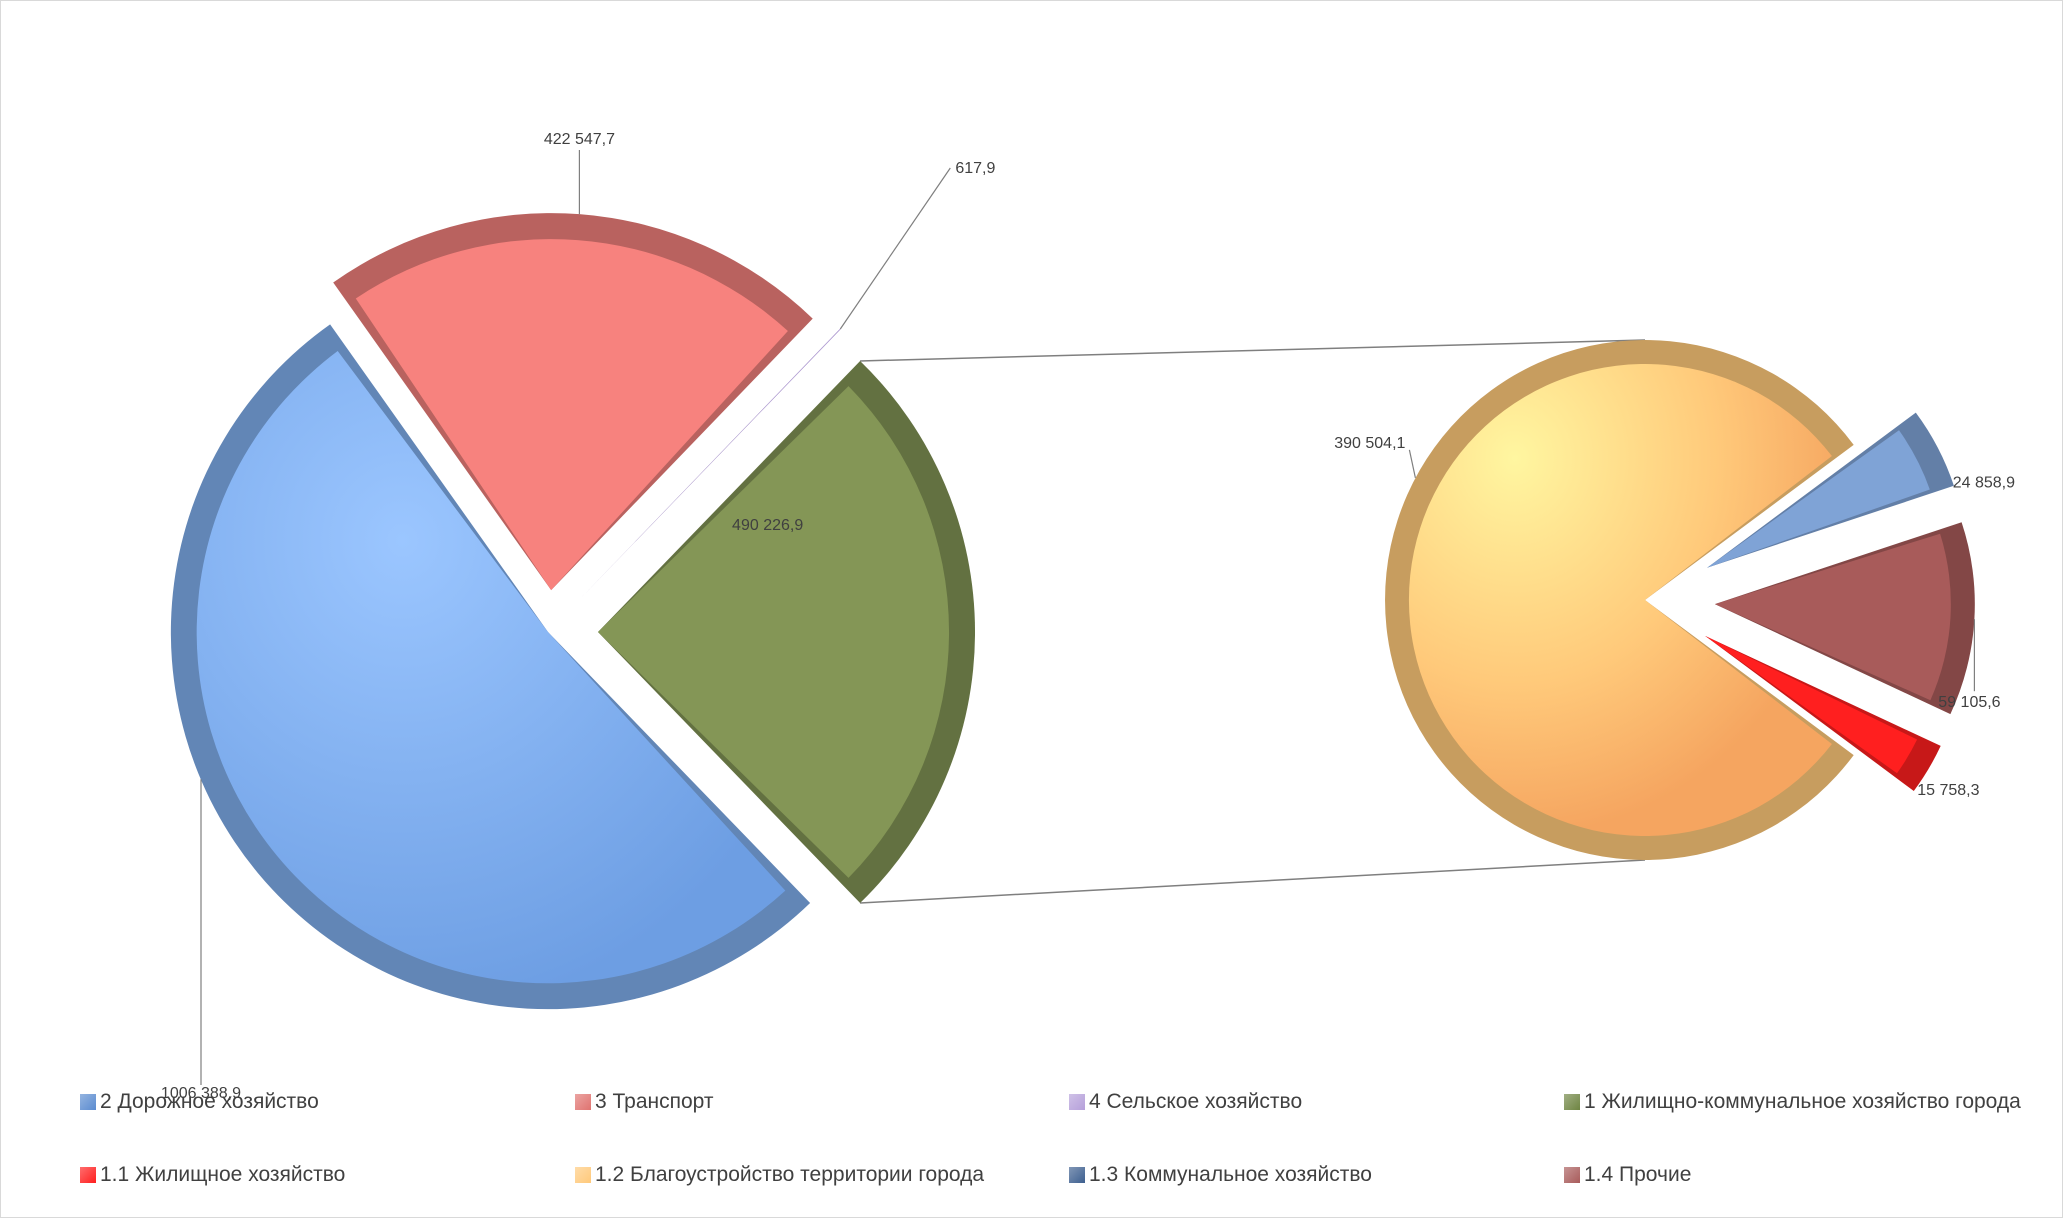 The image size is (2063, 1218). What do you see at coordinates (1638, 1174) in the screenshot?
I see `legend-label-other: 1.4 Прочие` at bounding box center [1638, 1174].